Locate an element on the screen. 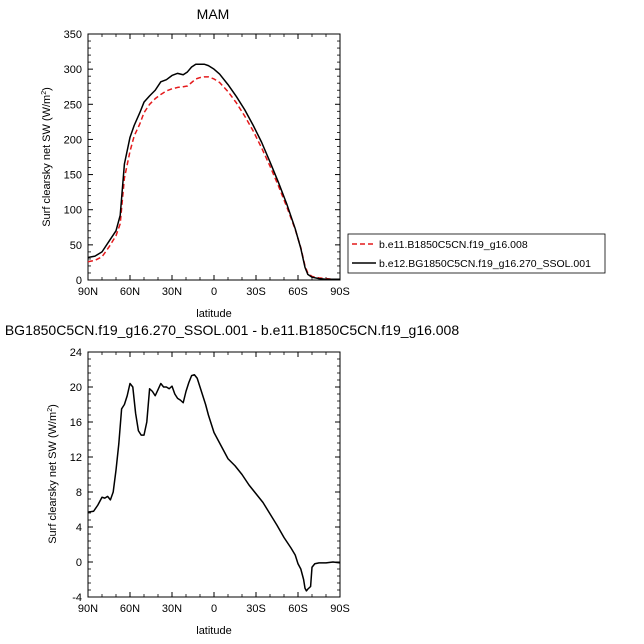  chart-bottom-x-label: latitude is located at coordinates (213, 631).